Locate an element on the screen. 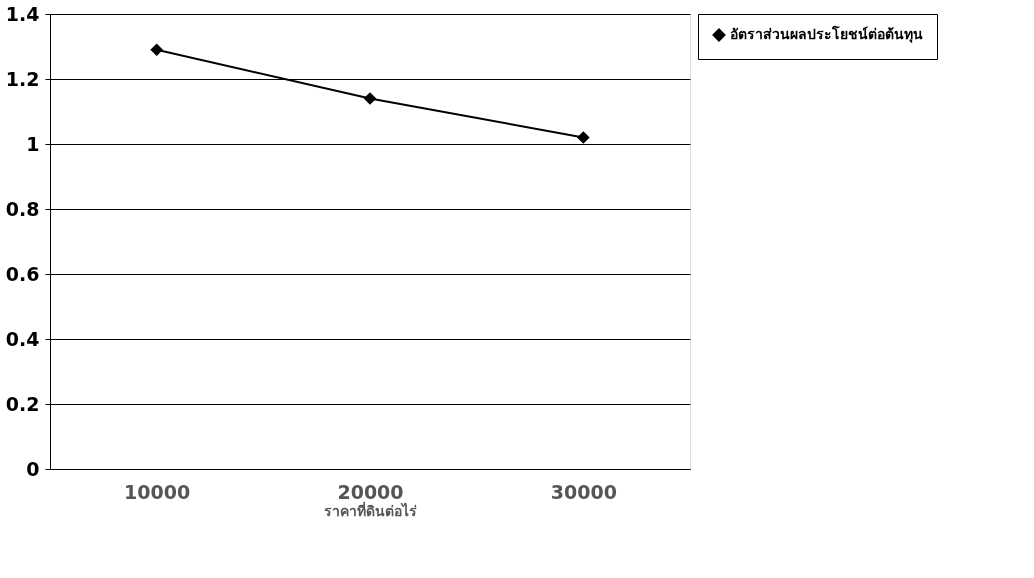  y-tick-label: 0.8 is located at coordinates (22, 208).